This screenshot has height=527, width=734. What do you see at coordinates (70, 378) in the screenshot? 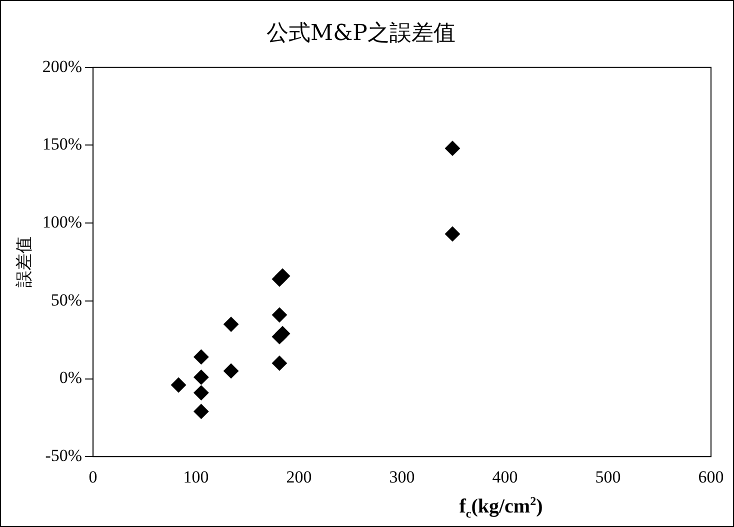
I see `y-tick-label: 0%` at bounding box center [70, 378].